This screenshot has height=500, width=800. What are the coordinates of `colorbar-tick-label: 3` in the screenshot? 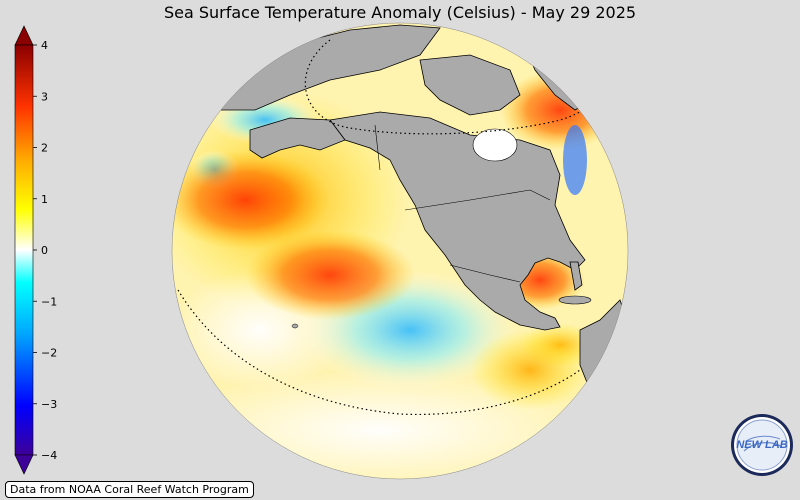 It's located at (44, 96).